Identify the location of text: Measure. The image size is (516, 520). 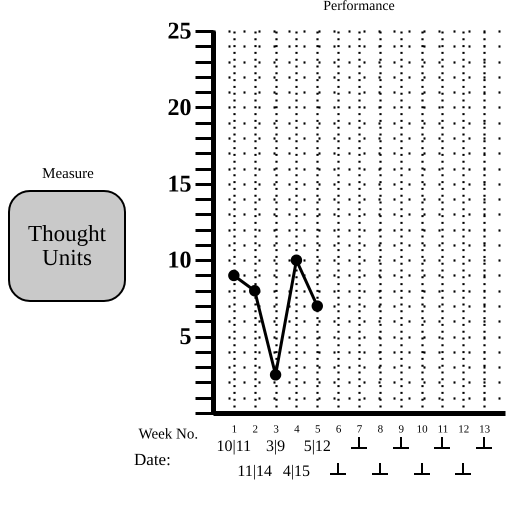
(68, 174).